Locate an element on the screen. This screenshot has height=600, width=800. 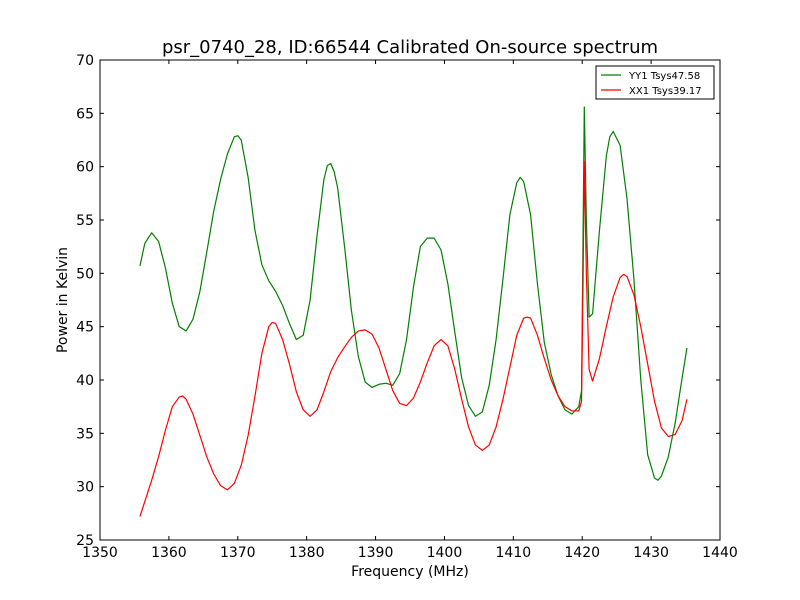
legend-label-yy1: YY1 Tsys47.58 is located at coordinates (664, 76).